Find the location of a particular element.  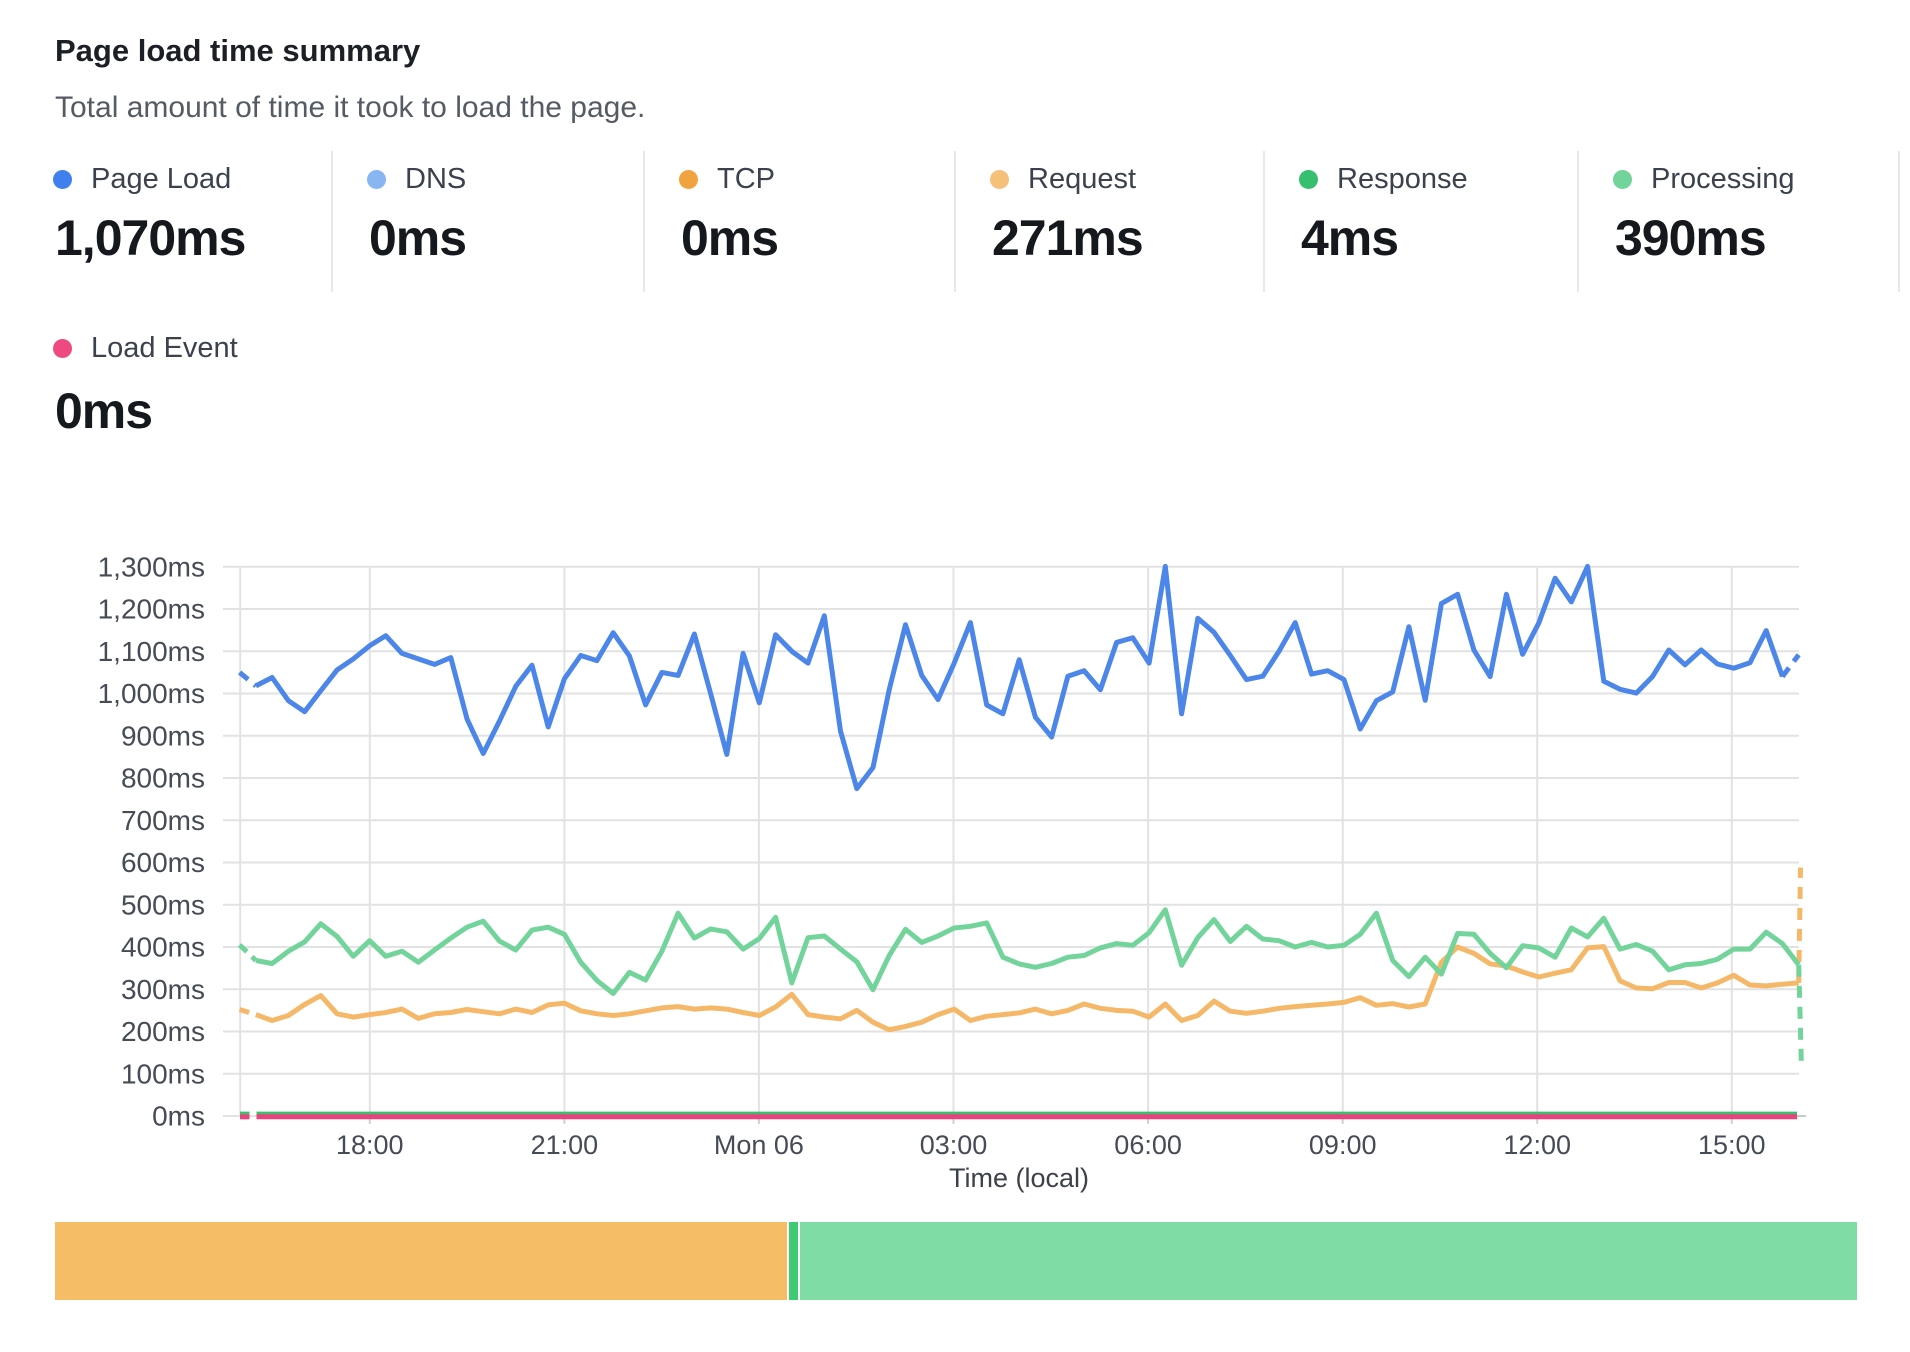

svg-text: 1,200ms is located at coordinates (151, 609).